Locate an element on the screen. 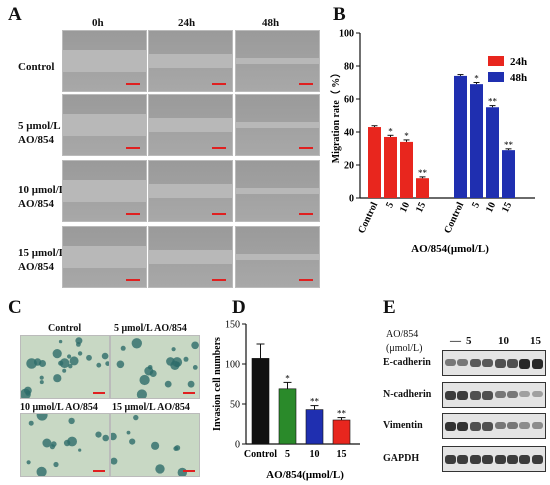 The image size is (550, 485). legend-label-24h: 24h is located at coordinates (518, 62).